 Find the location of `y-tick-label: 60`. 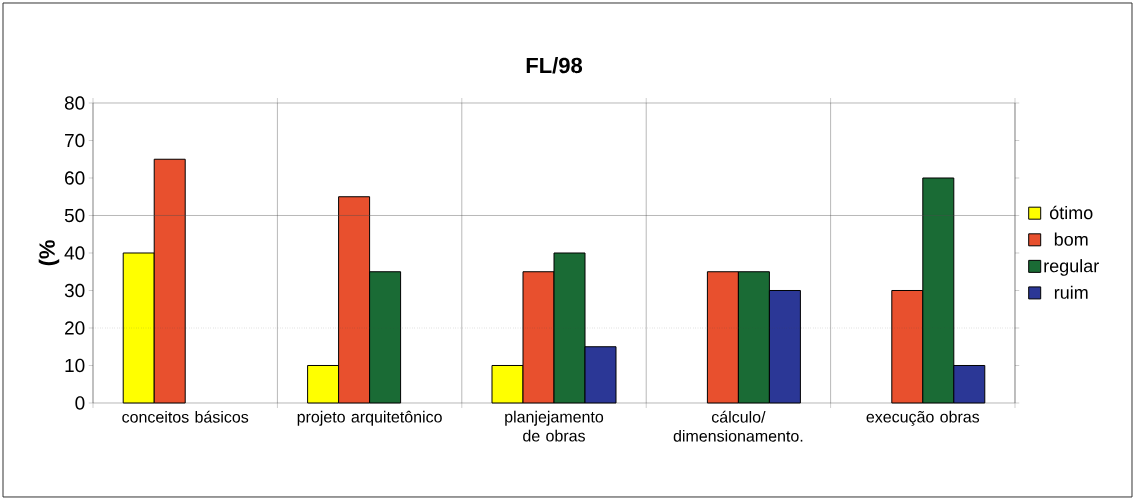

y-tick-label: 60 is located at coordinates (75, 178).